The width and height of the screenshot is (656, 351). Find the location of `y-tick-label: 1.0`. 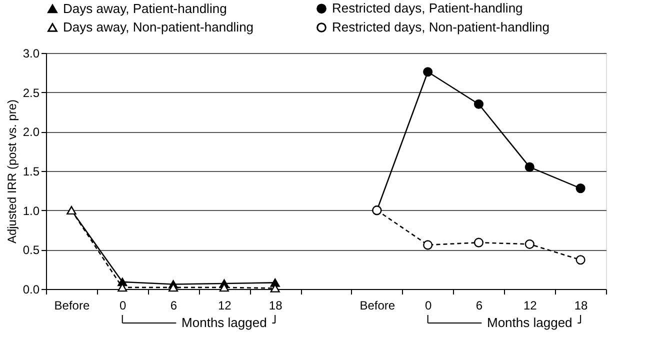

y-tick-label: 1.0 is located at coordinates (31, 211).